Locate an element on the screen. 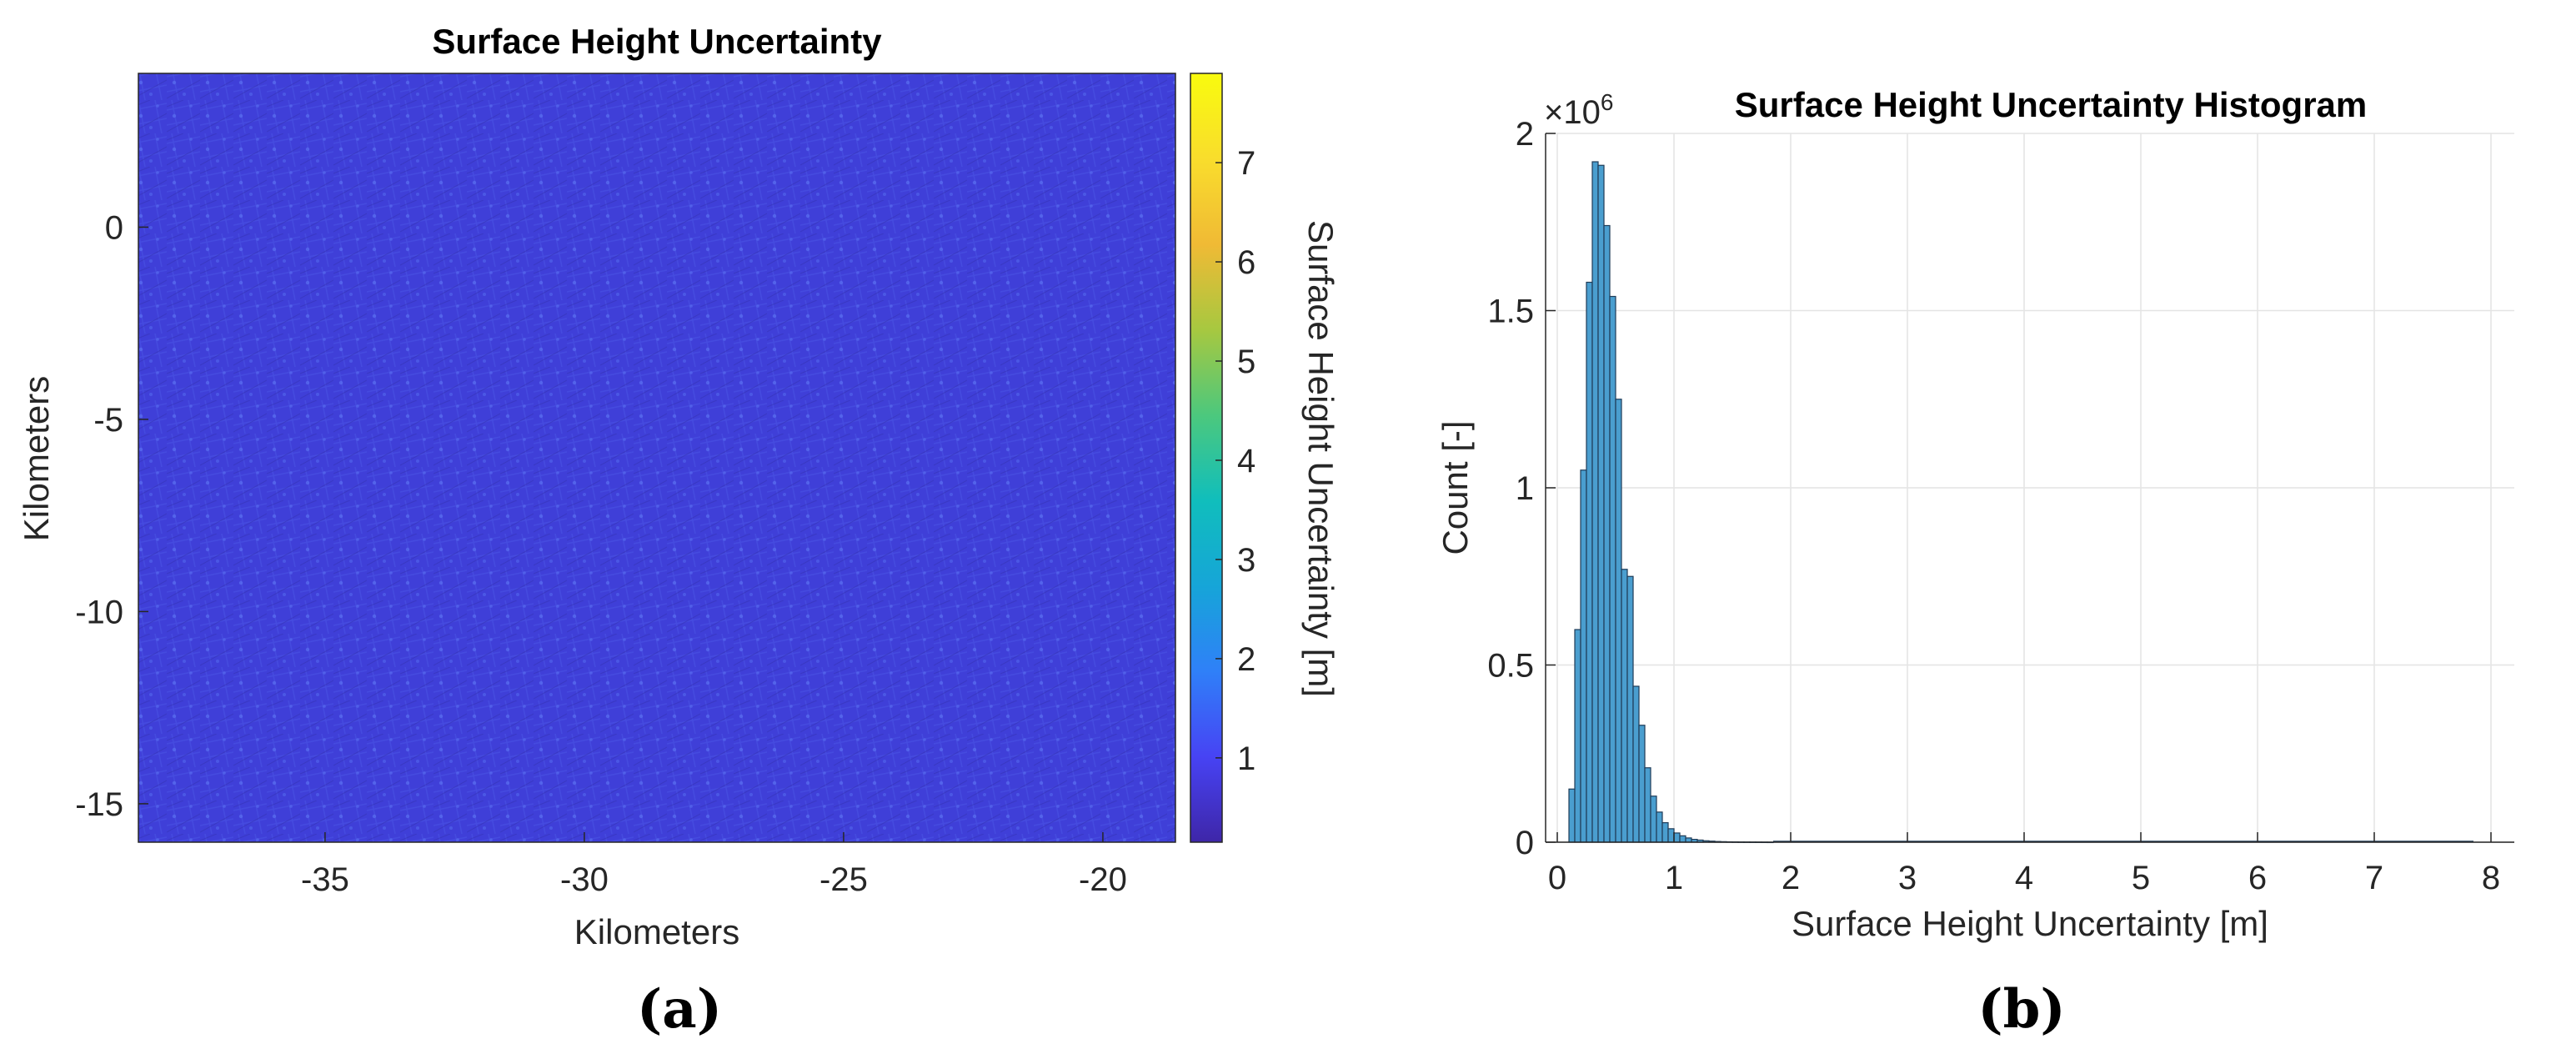 Image resolution: width=2576 pixels, height=1064 pixels. panel-label-b: (b) is located at coordinates (2021, 1009).